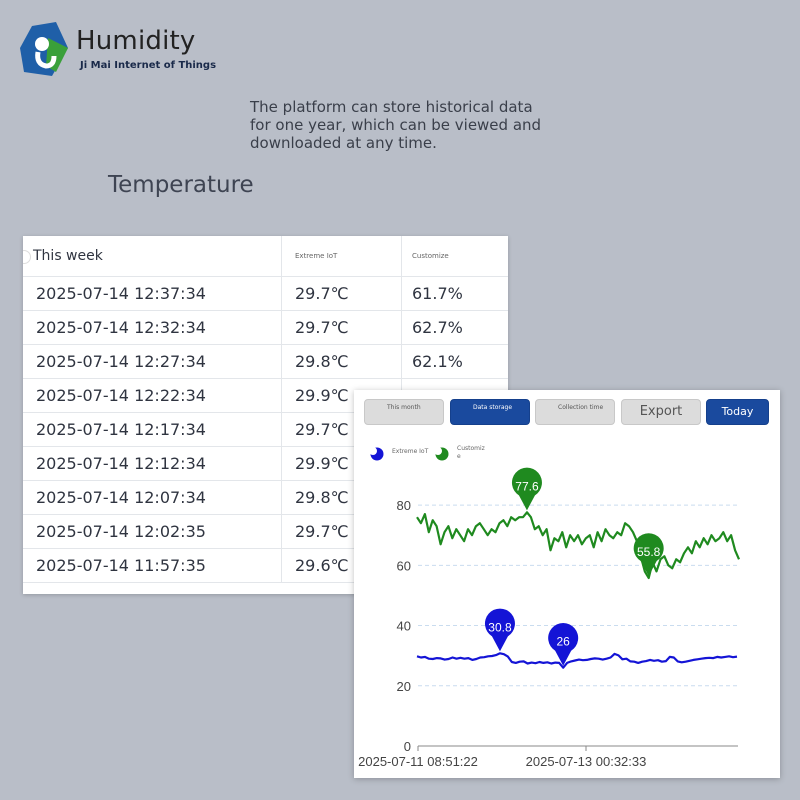  Describe the element at coordinates (455, 294) in the screenshot. I see `row-humidity: 61.7%` at that location.